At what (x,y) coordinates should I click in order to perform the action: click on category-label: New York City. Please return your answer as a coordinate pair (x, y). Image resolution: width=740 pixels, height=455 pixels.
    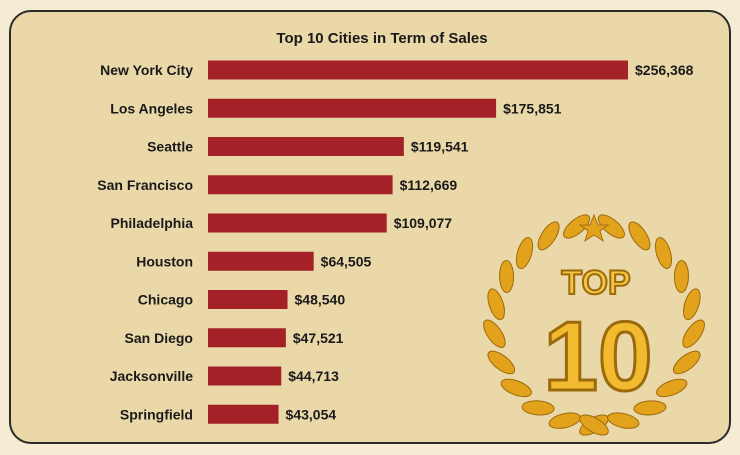
    Looking at the image, I should click on (146, 70).